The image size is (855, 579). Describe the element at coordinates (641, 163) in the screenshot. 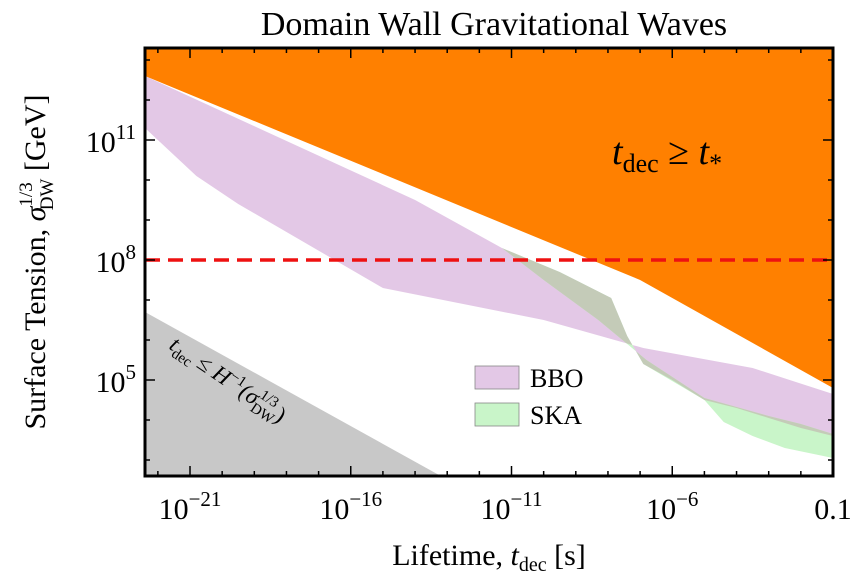

I see `orange-label-sub: dec` at that location.